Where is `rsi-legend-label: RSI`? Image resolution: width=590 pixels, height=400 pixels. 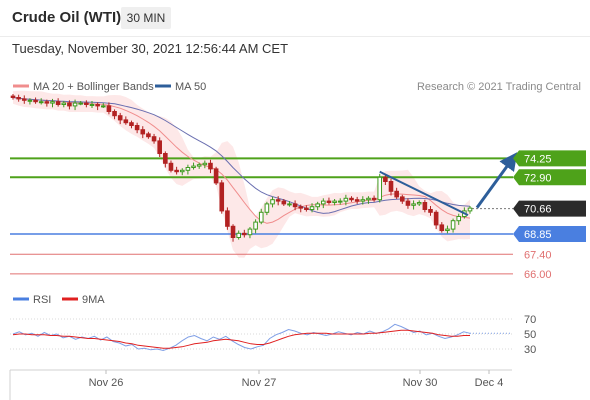
rsi-legend-label: RSI is located at coordinates (42, 300).